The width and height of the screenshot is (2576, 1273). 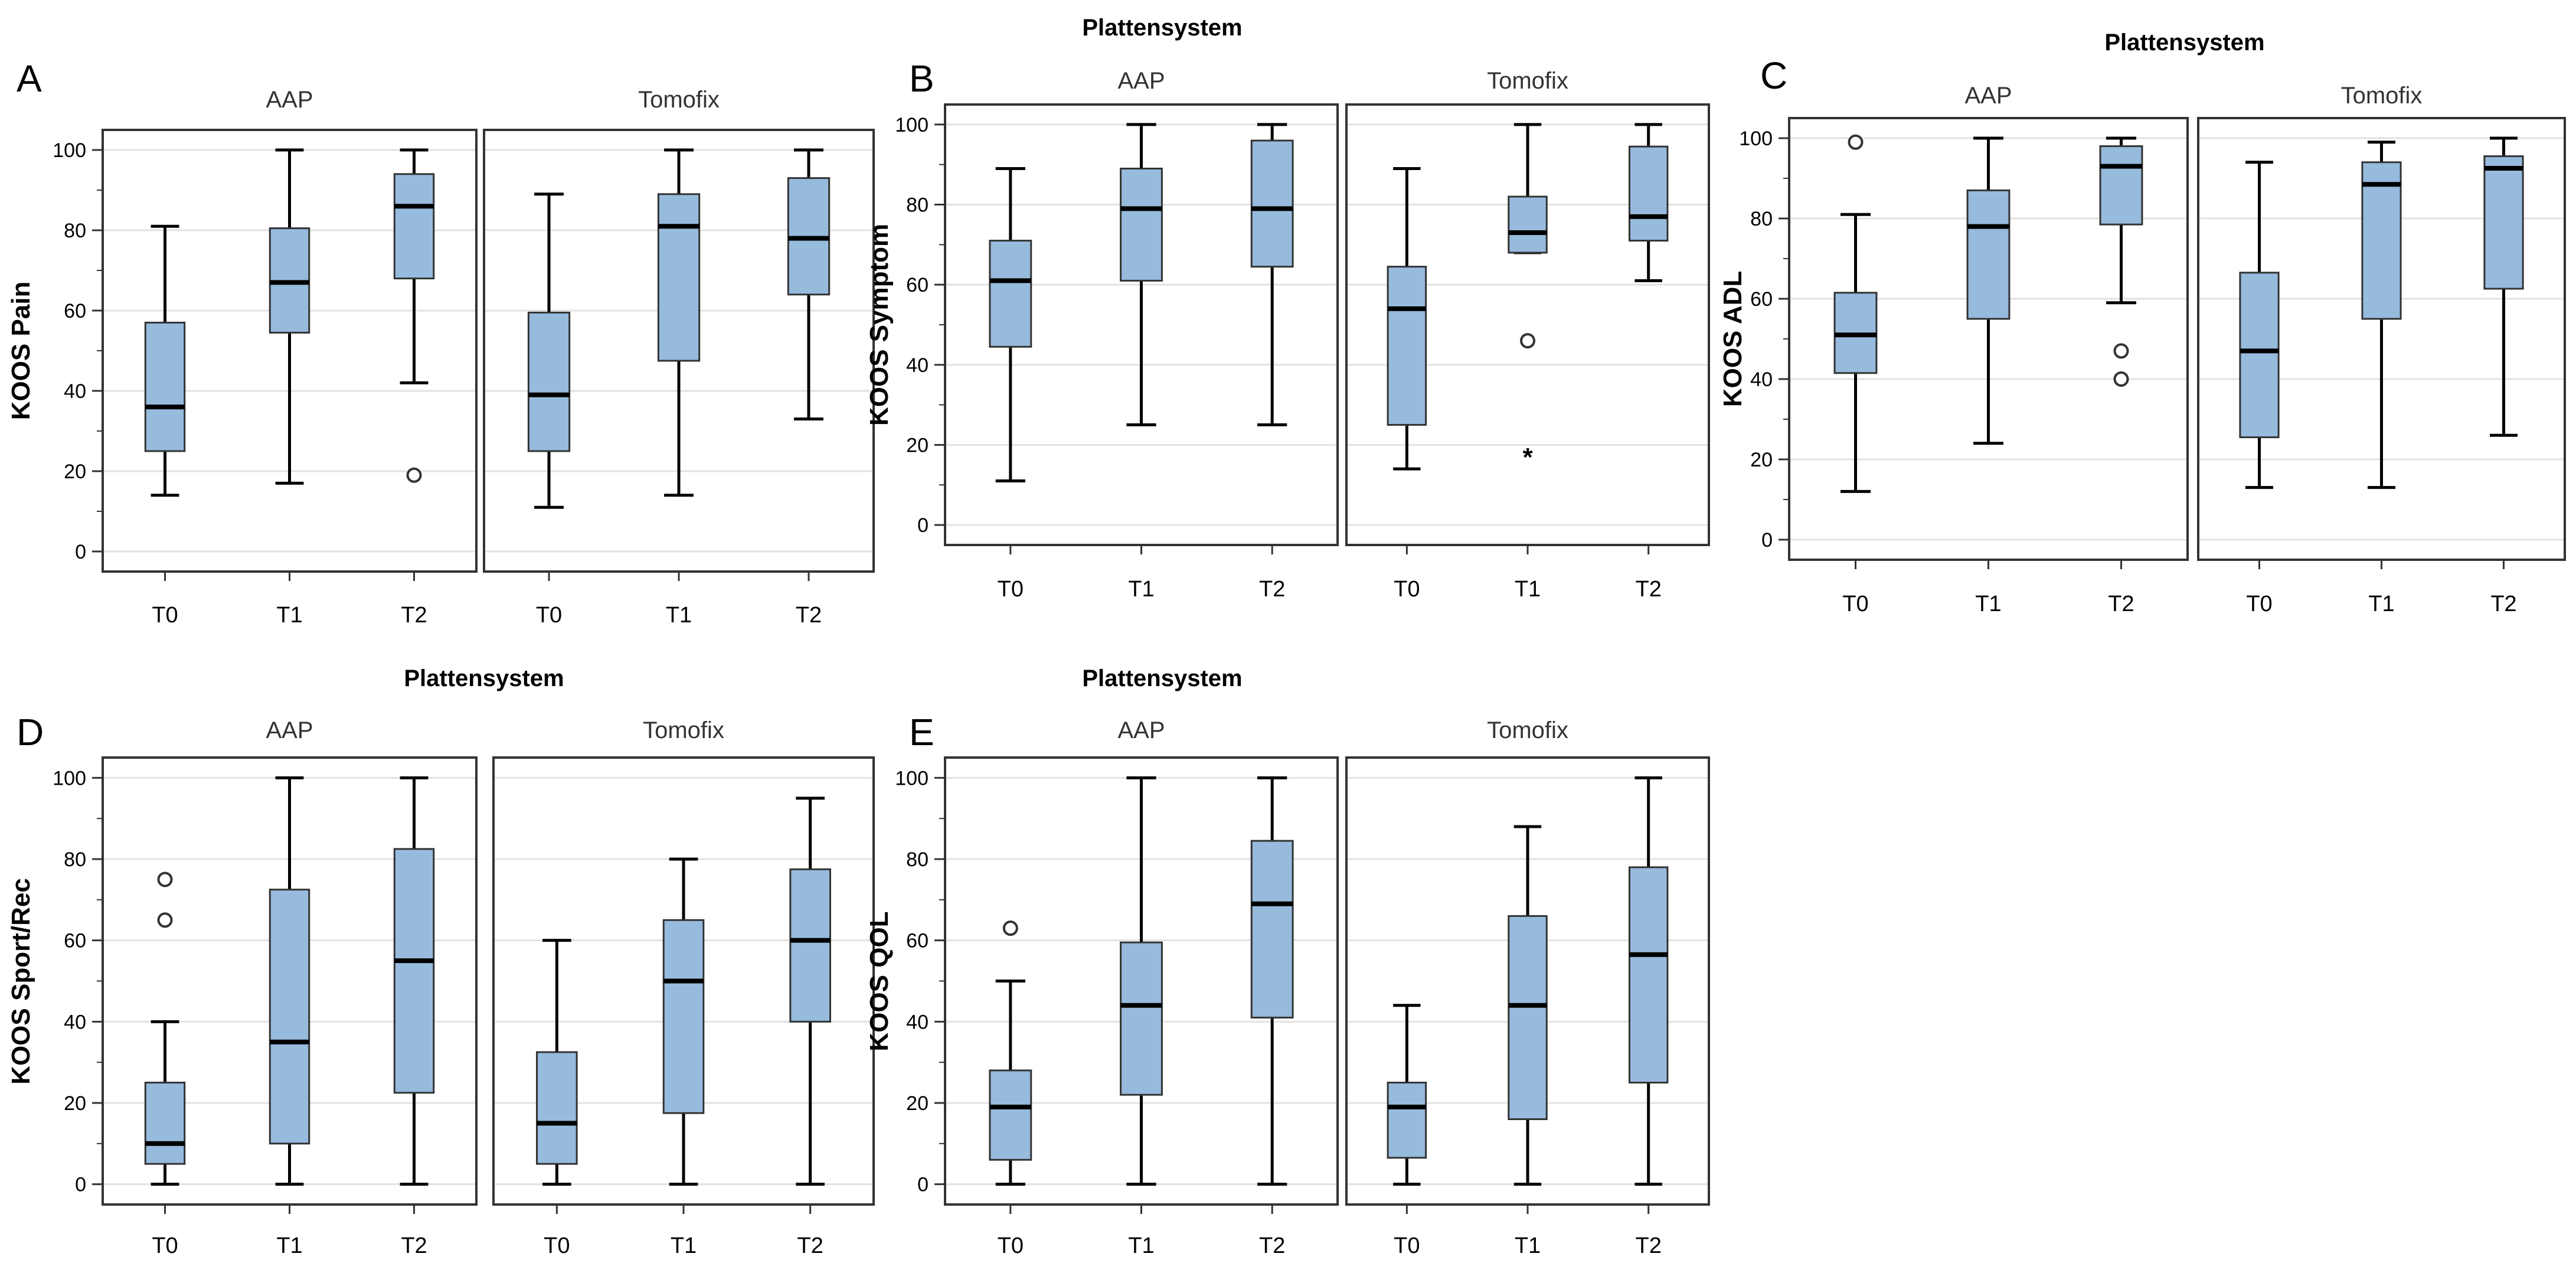 What do you see at coordinates (30, 732) in the screenshot?
I see `panel-letter: D` at bounding box center [30, 732].